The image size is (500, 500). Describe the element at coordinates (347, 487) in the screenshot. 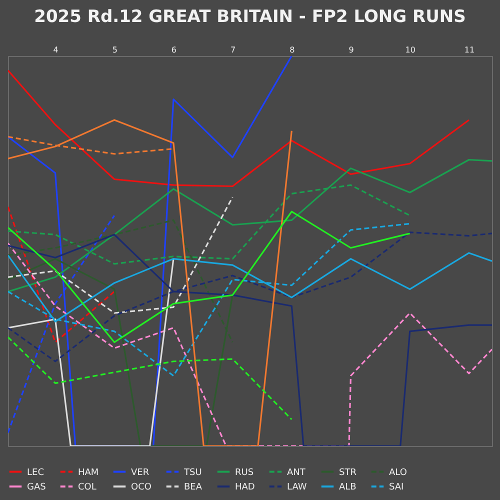

I see `legend-label: ALB` at that location.